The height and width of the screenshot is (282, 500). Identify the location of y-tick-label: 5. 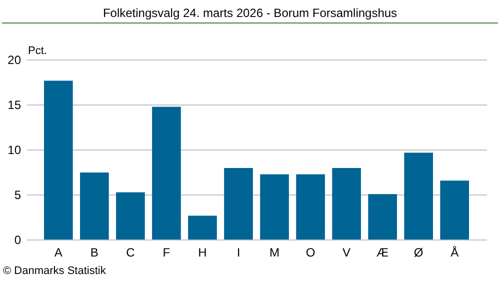
(18, 195).